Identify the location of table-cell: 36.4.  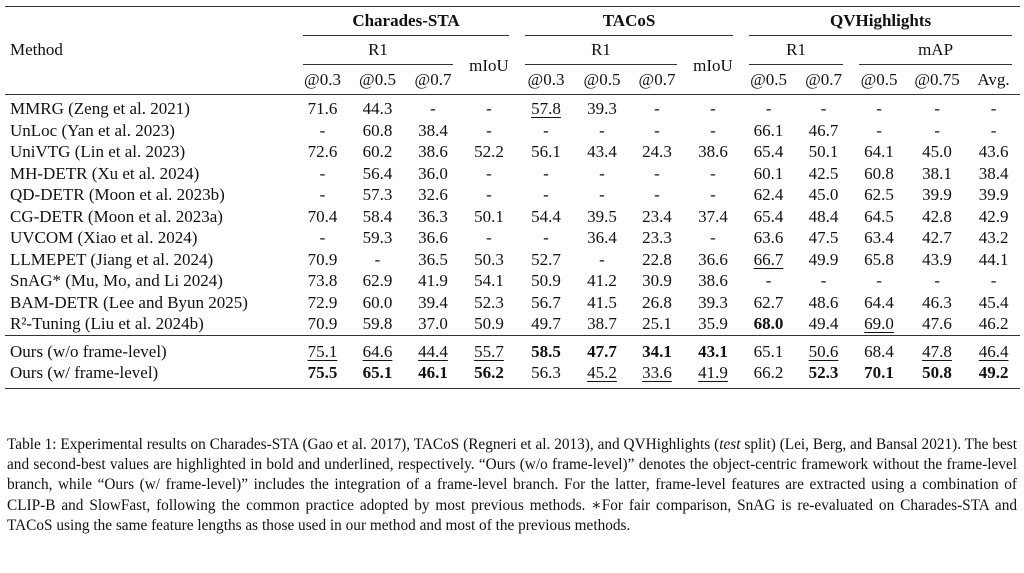
(602, 238).